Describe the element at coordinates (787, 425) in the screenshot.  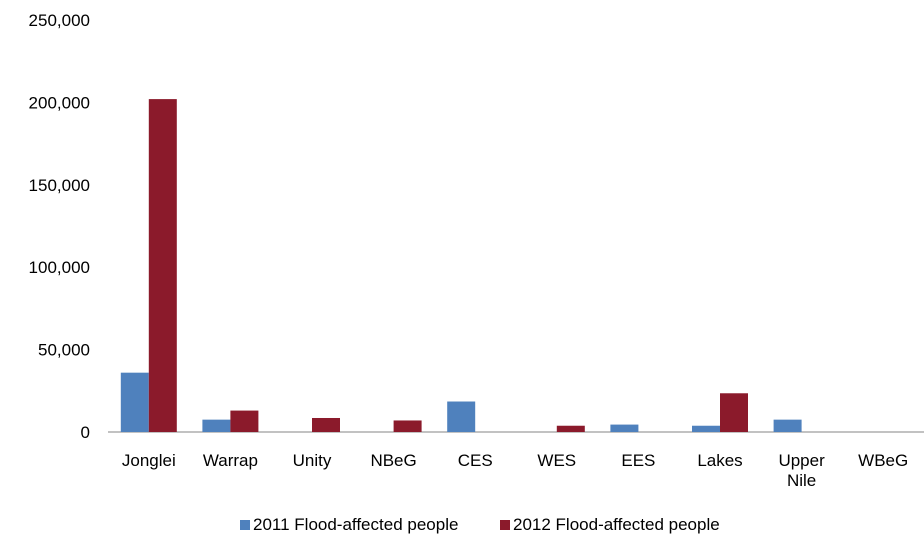
I see `bar-2011-upper-nile` at that location.